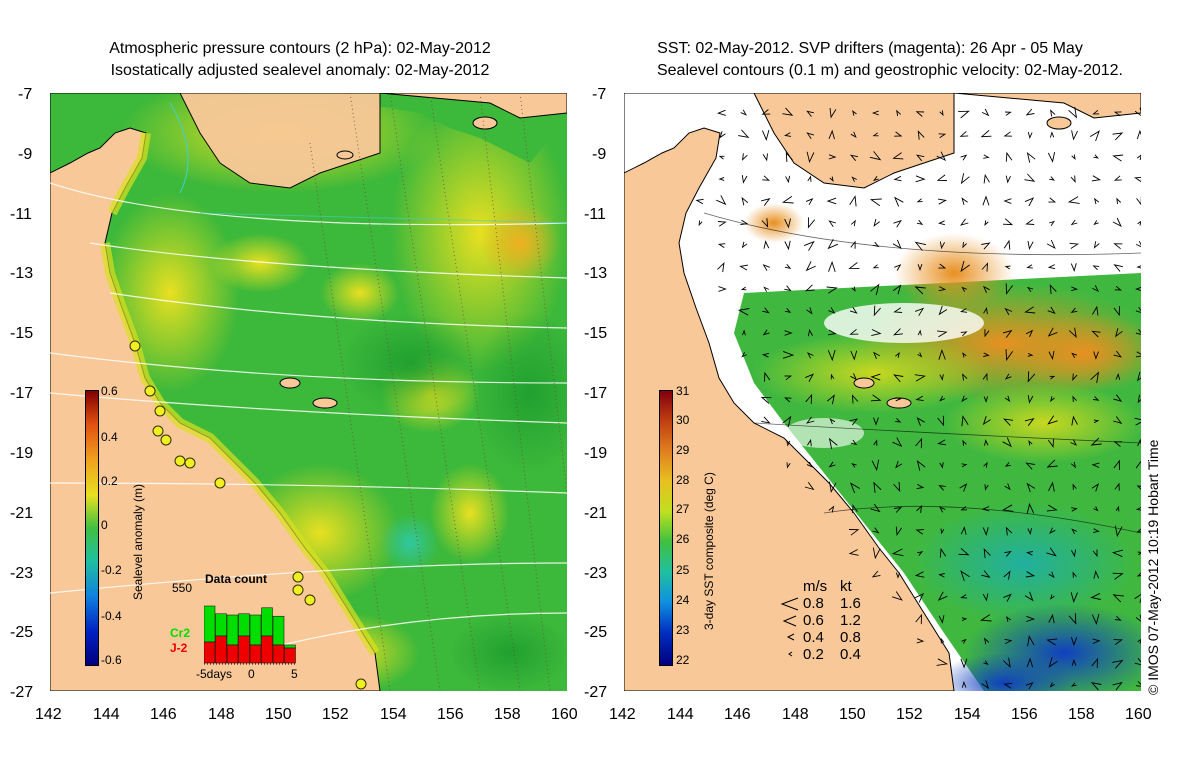 This screenshot has height=780, width=1200. I want to click on right-x-tick-8: 158, so click(1081, 714).